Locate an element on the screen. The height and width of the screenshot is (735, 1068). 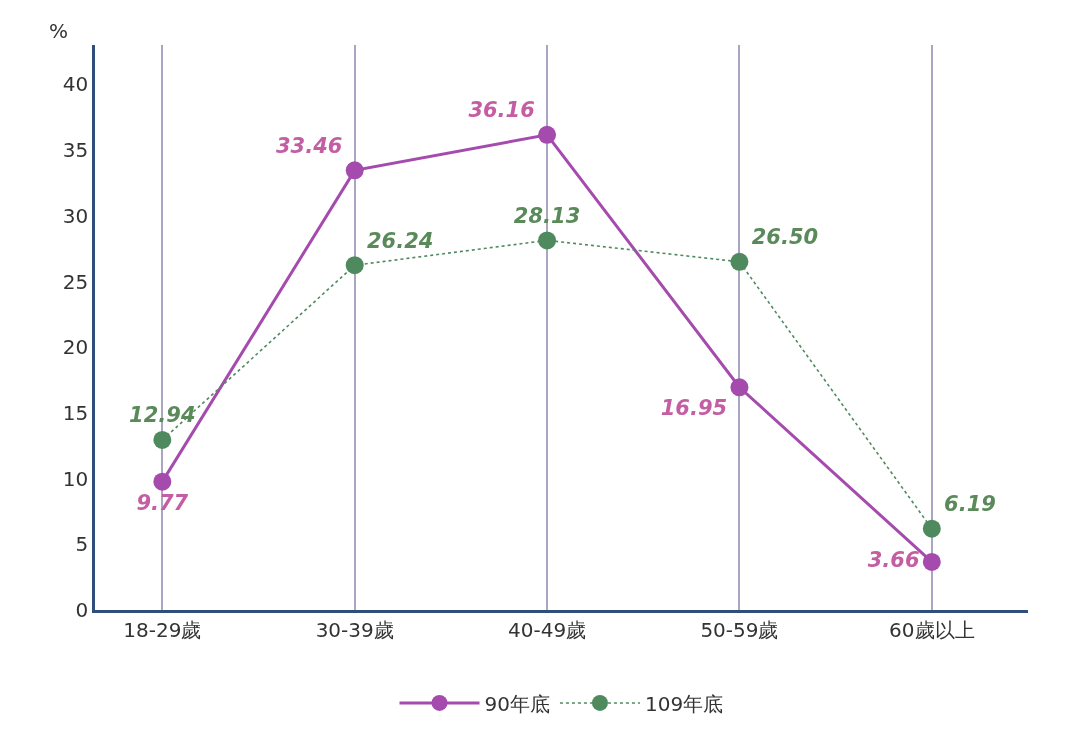
data-label: 33.46 is located at coordinates (309, 145).